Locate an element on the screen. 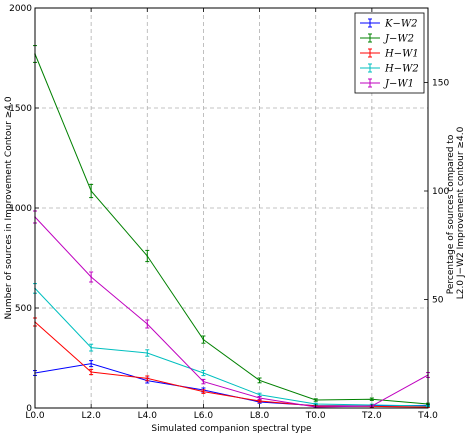  legend: K−W2 J−W2 H−W1 H−W2 J−W1 is located at coordinates (389, 53).